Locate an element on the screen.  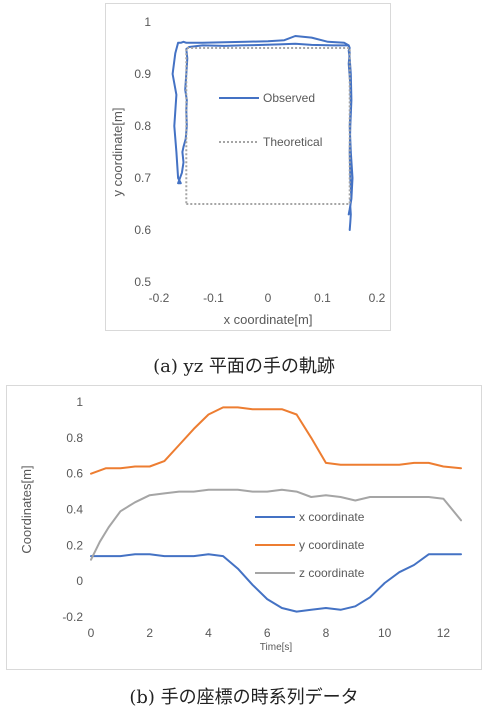
chart-b-xtick-label: 6 is located at coordinates (267, 633).